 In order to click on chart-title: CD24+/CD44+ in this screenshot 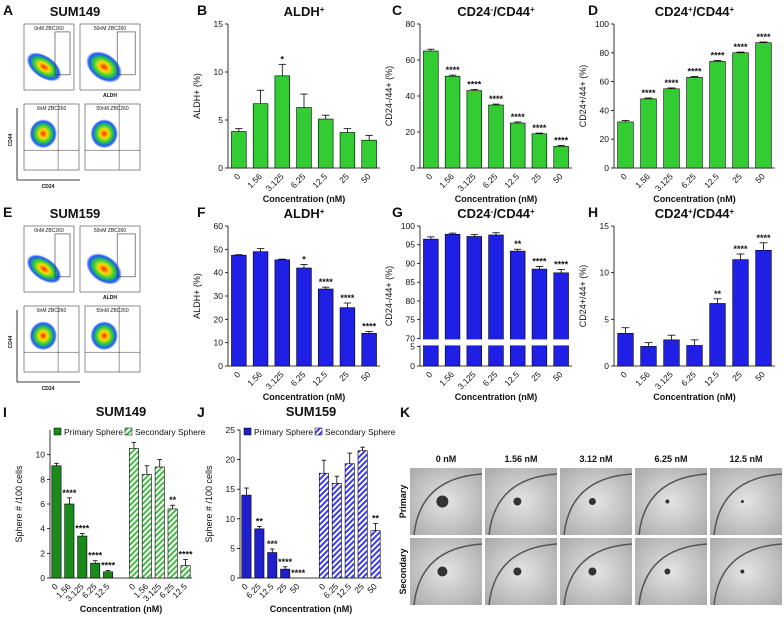, I will do `click(695, 213)`.